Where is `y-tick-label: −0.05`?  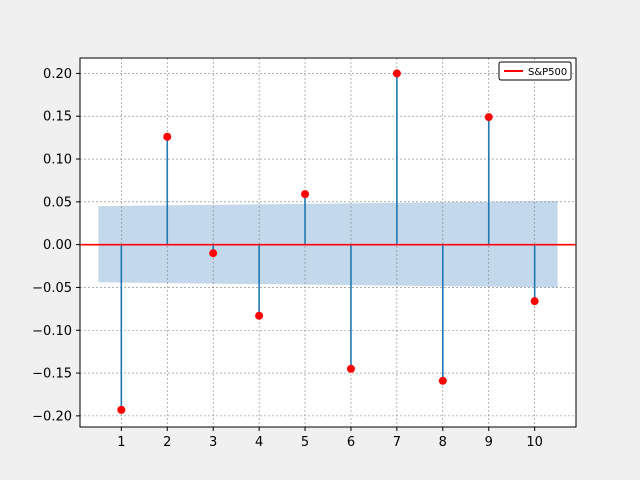
y-tick-label: −0.05 is located at coordinates (52, 288).